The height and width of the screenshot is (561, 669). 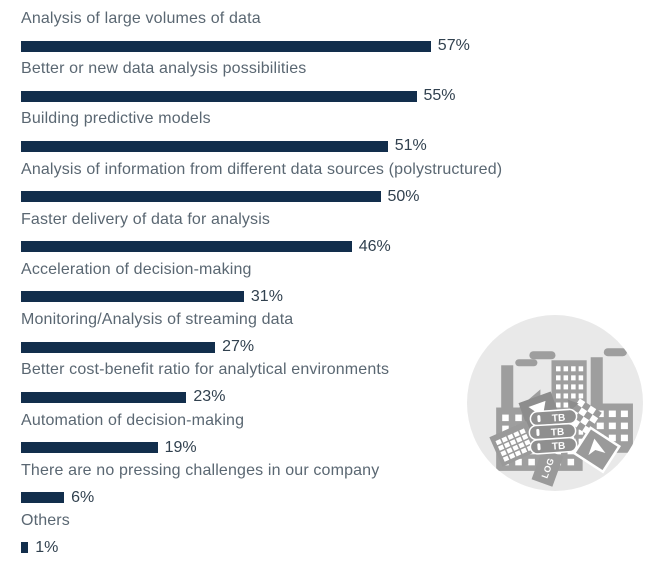 I want to click on bar-value: 50%, so click(x=403, y=196).